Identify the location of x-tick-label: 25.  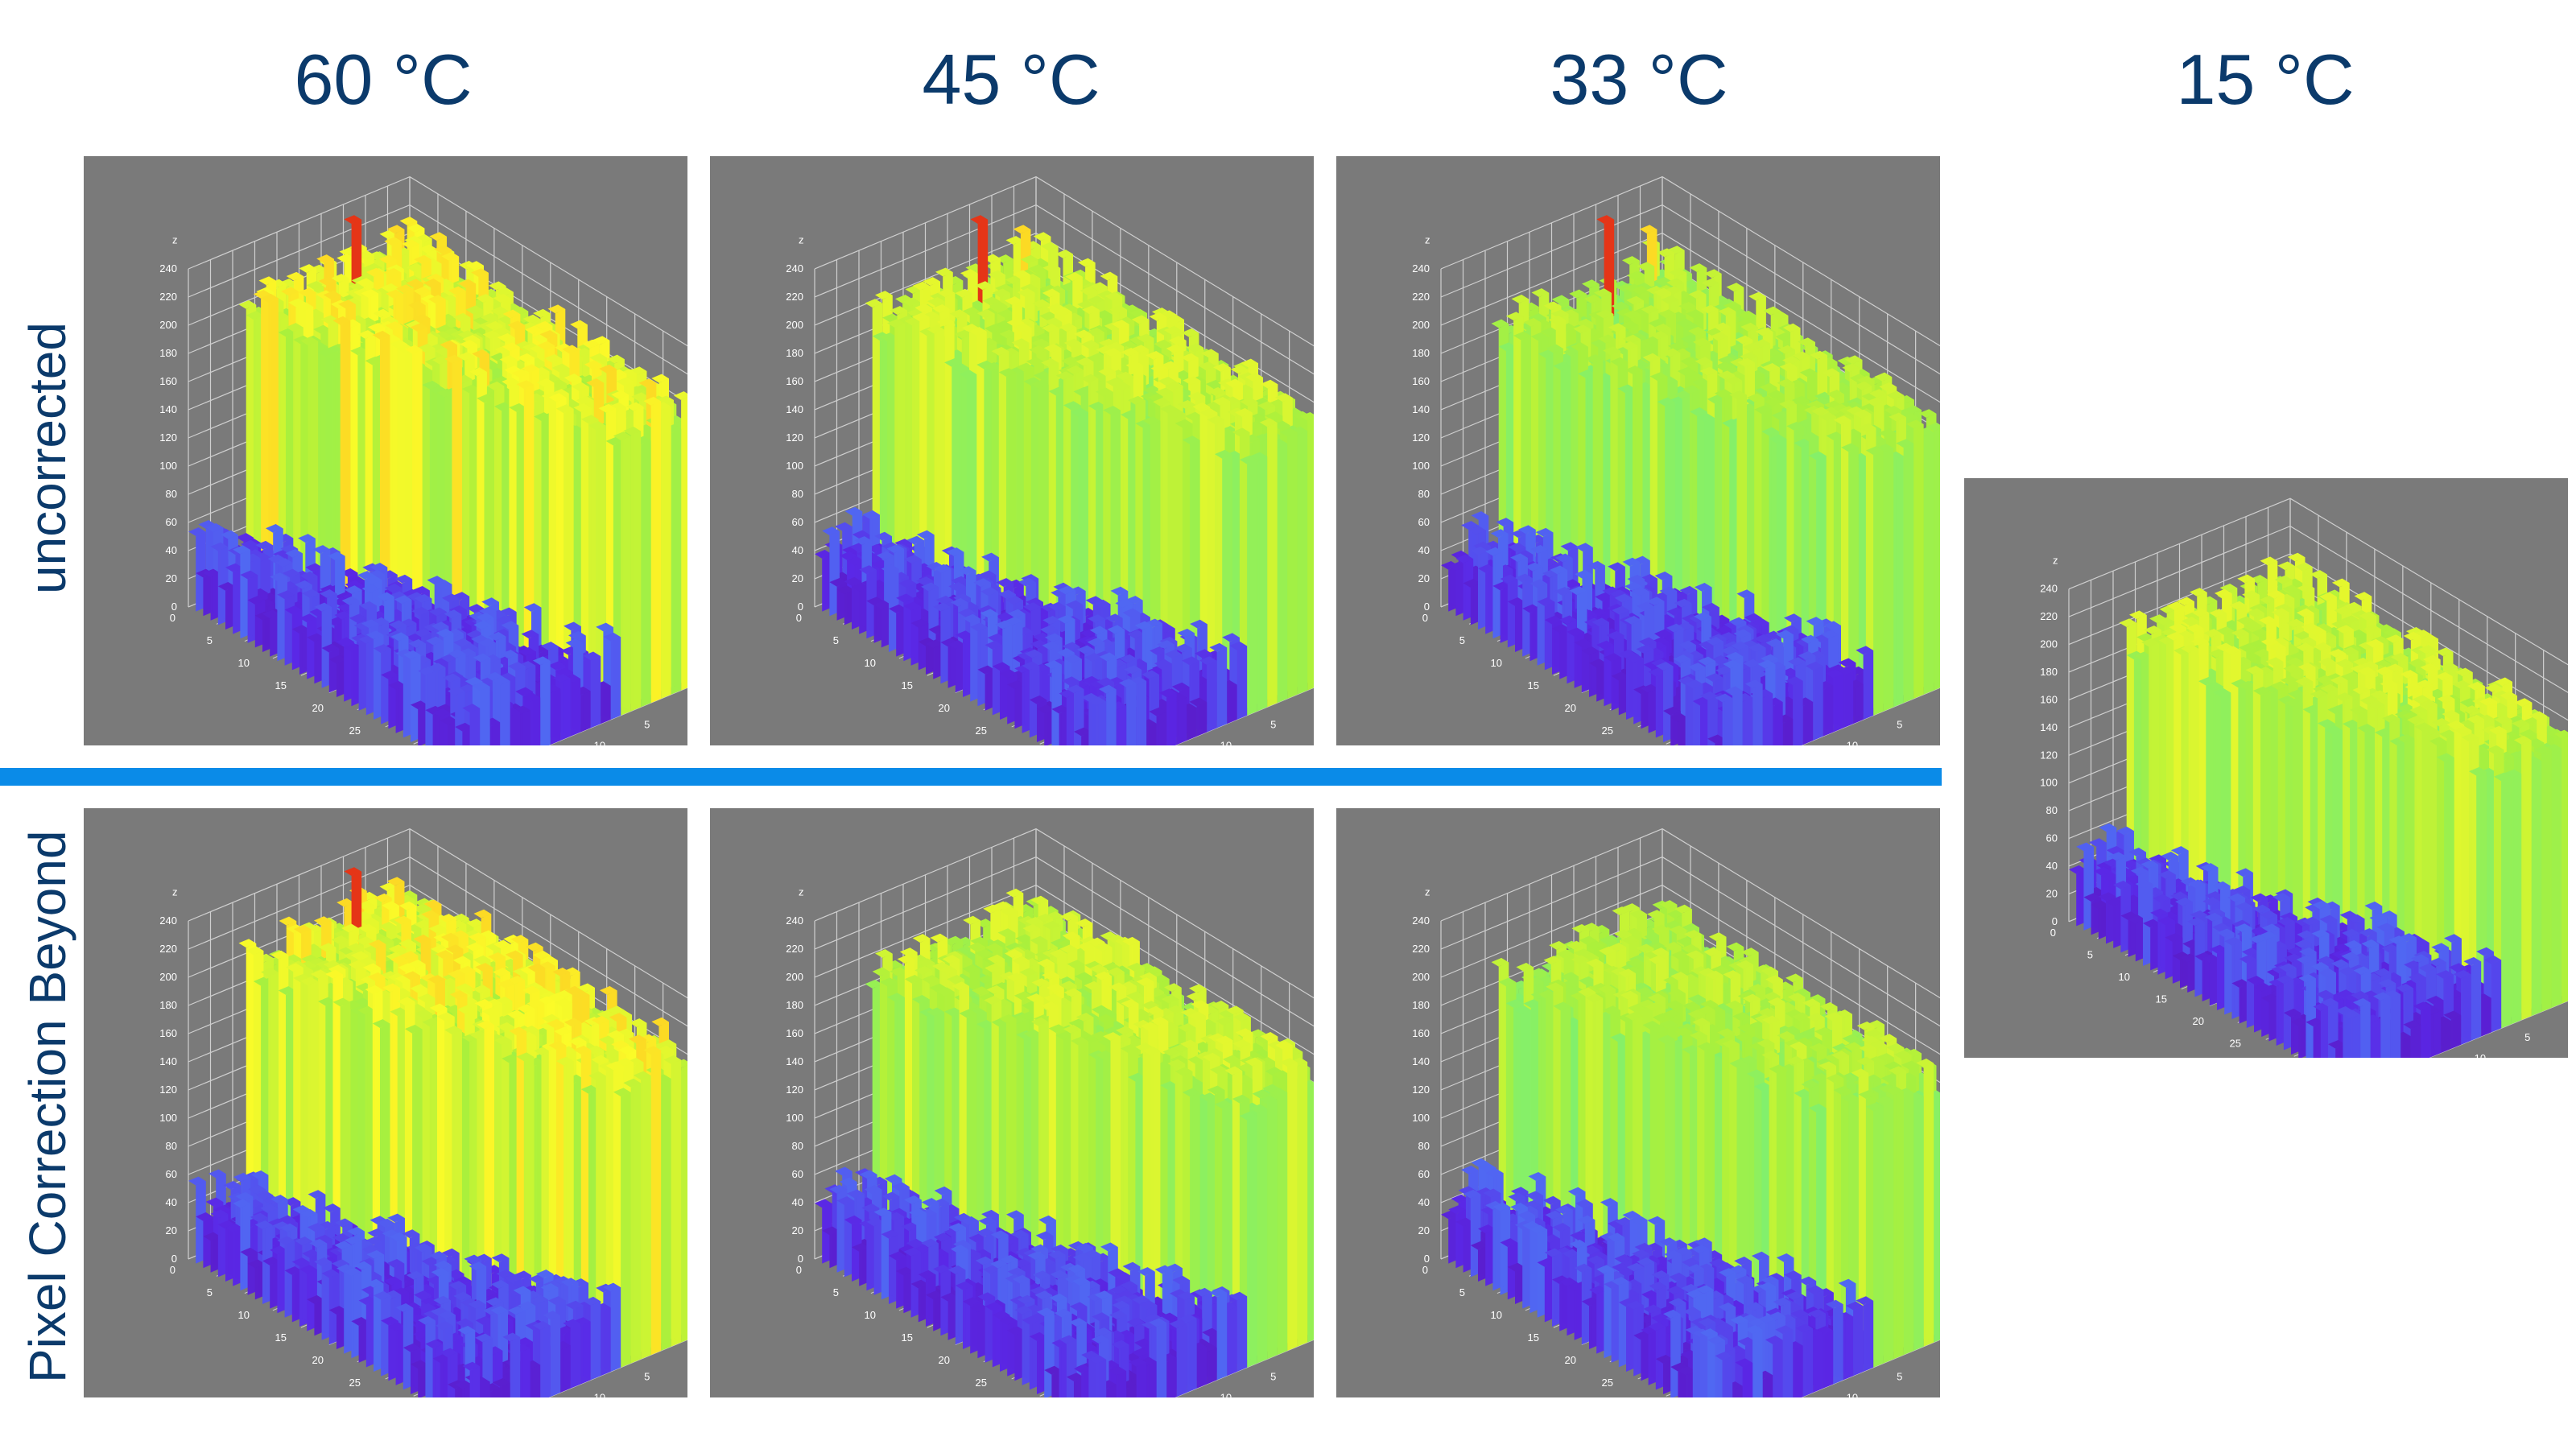
(981, 730).